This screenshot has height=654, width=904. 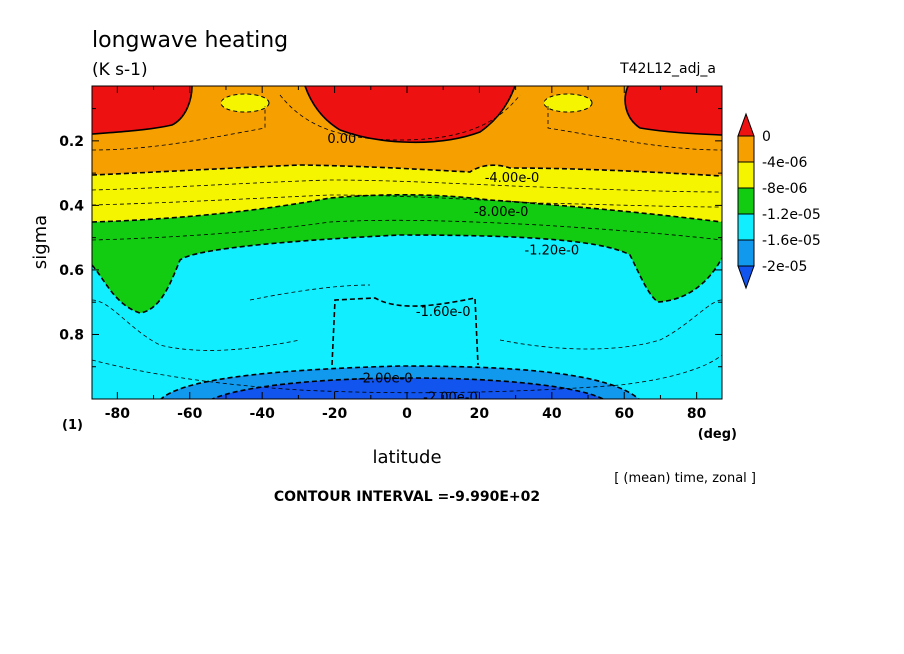 I want to click on x-unit-label: (deg), so click(x=717, y=434).